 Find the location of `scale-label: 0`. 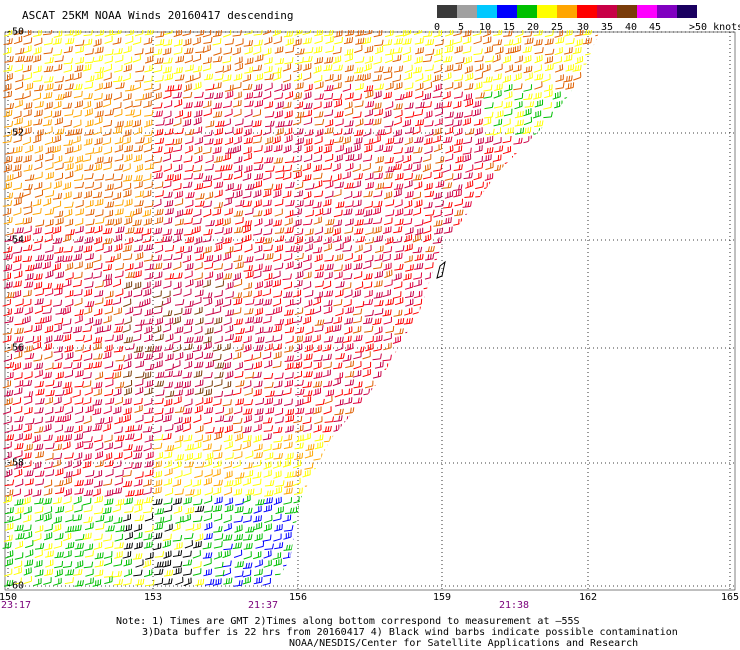

scale-label: 0 is located at coordinates (437, 27).